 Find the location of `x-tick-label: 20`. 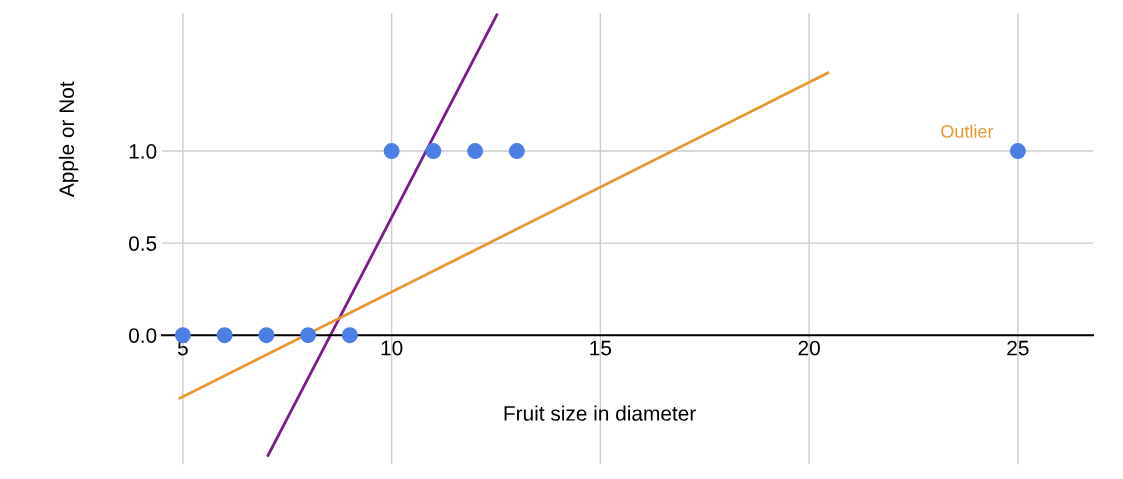

x-tick-label: 20 is located at coordinates (809, 348).